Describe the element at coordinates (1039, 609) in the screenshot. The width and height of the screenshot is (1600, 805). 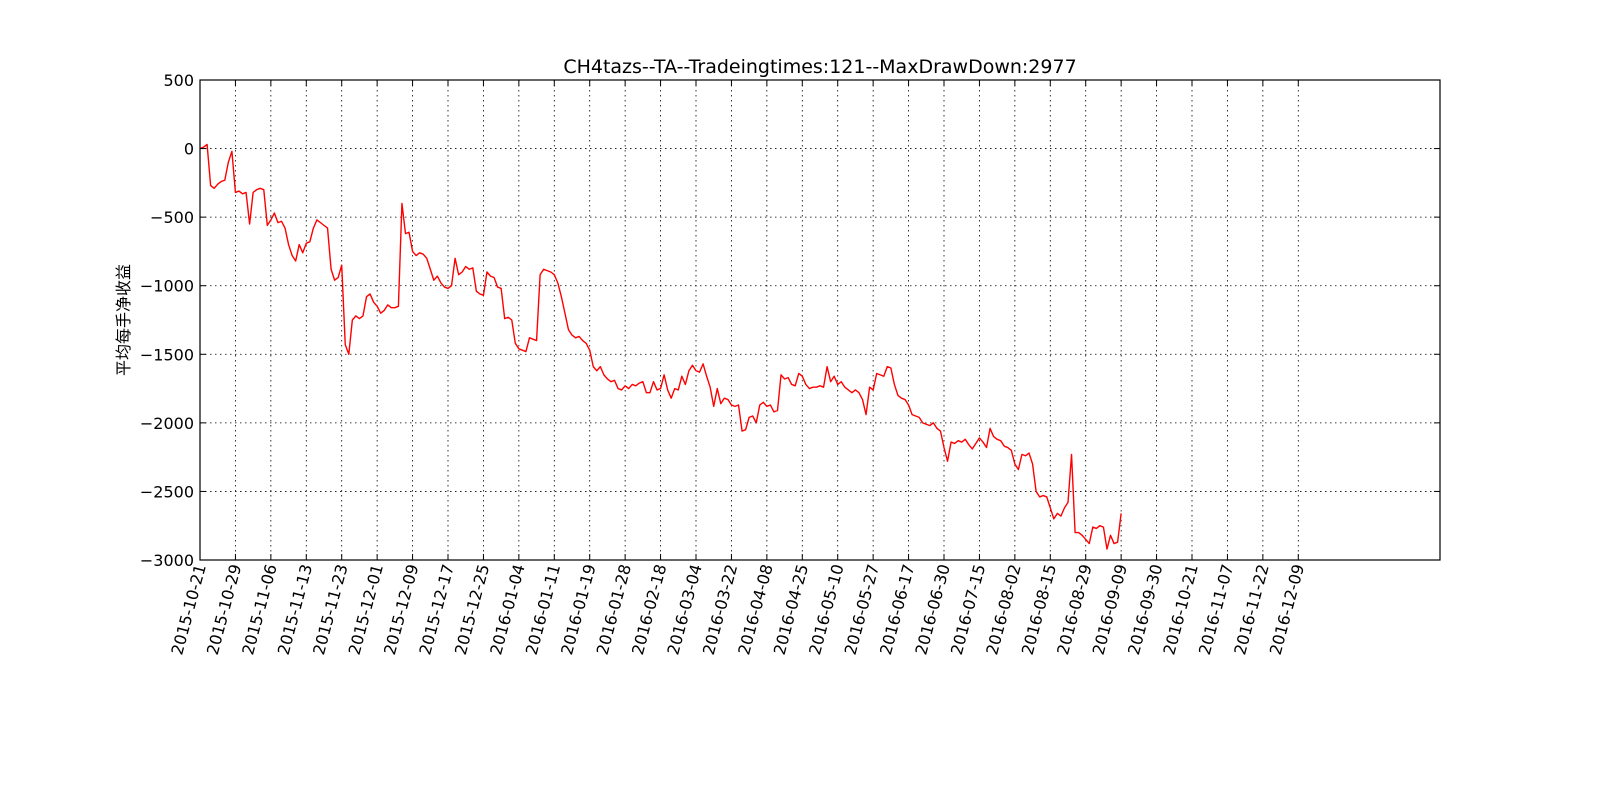
I see `x-tick-label: 2016-08-15` at that location.